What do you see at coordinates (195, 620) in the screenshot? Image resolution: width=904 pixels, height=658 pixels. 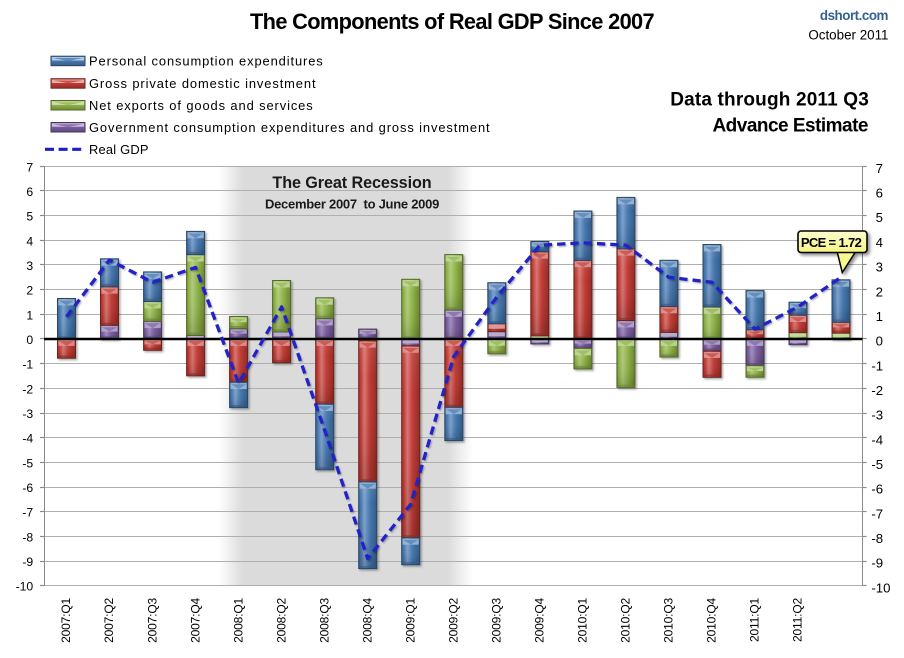 I see `svg-text: 2007:Q4` at bounding box center [195, 620].